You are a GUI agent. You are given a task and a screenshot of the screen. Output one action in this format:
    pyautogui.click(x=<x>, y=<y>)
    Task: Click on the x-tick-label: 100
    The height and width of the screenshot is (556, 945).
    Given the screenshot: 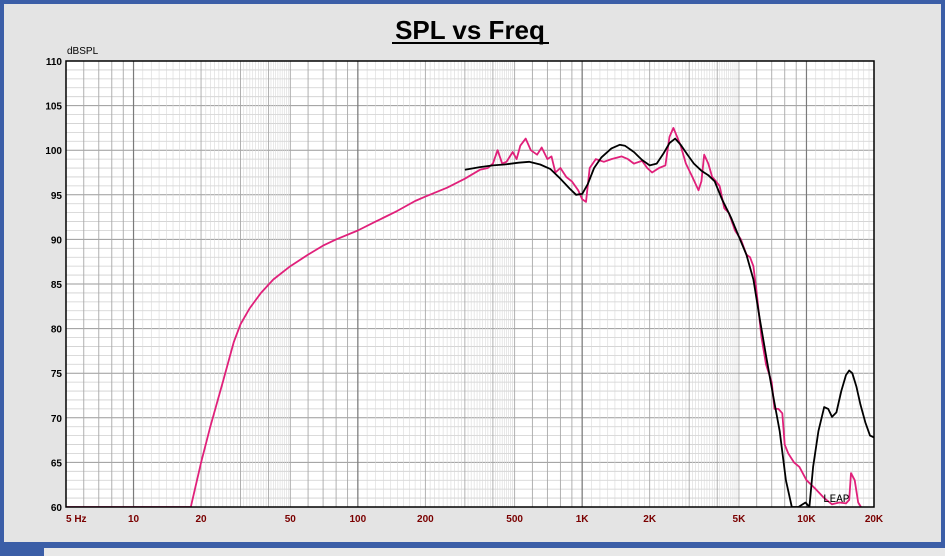 What is the action you would take?
    pyautogui.click(x=357, y=519)
    